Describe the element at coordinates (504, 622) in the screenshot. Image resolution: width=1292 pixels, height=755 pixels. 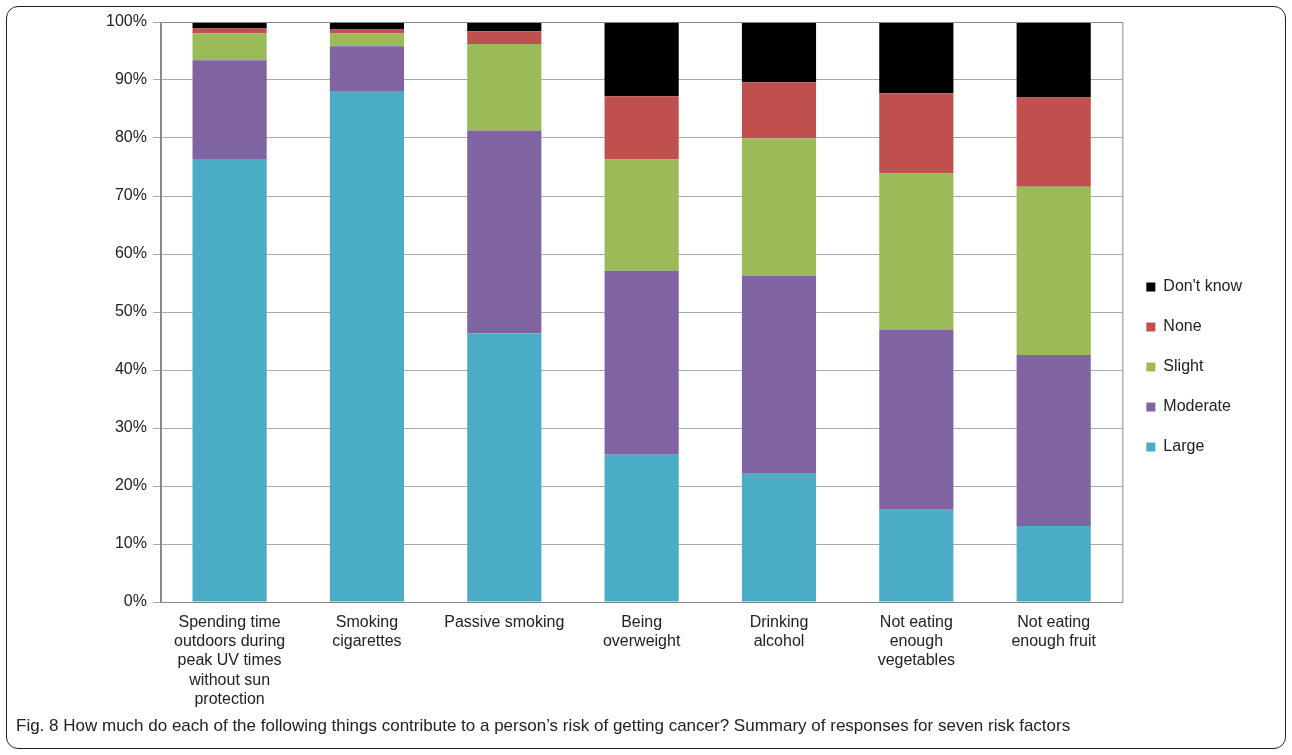
I see `x-tick-label: Passive smoking` at that location.